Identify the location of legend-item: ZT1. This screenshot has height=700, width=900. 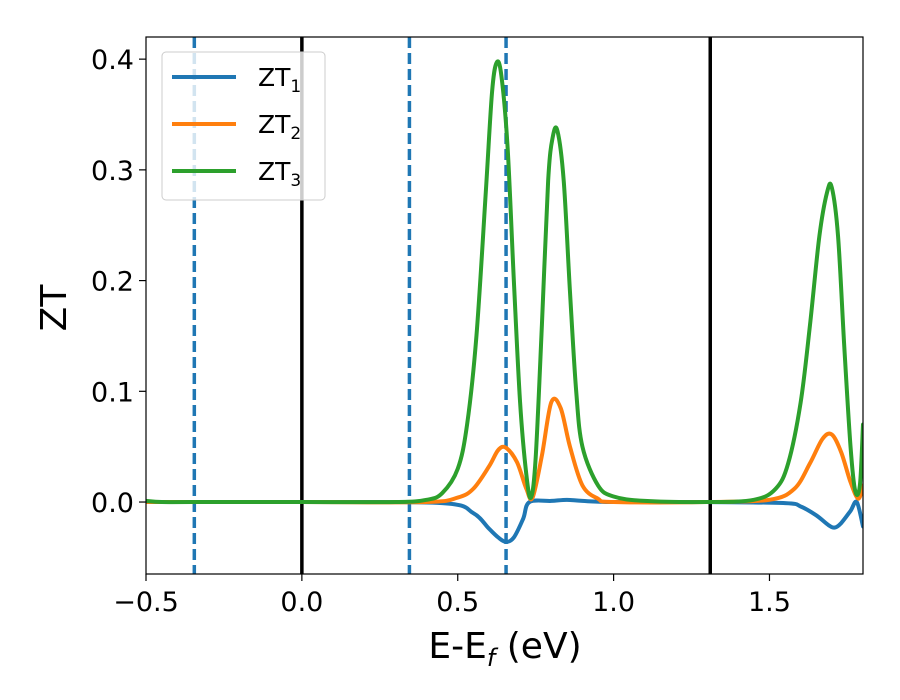
(236, 80).